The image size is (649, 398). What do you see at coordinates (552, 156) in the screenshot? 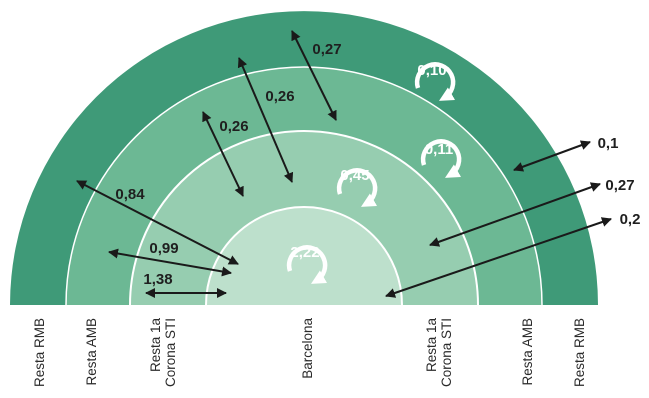
I see `flow-arrow-rmb-outside` at bounding box center [552, 156].